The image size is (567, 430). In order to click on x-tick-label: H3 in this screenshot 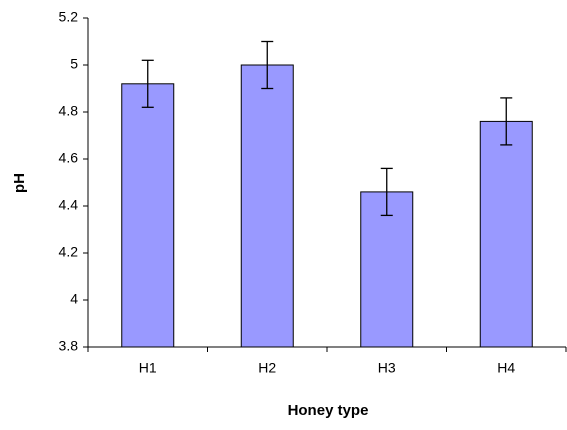, I will do `click(387, 368)`.